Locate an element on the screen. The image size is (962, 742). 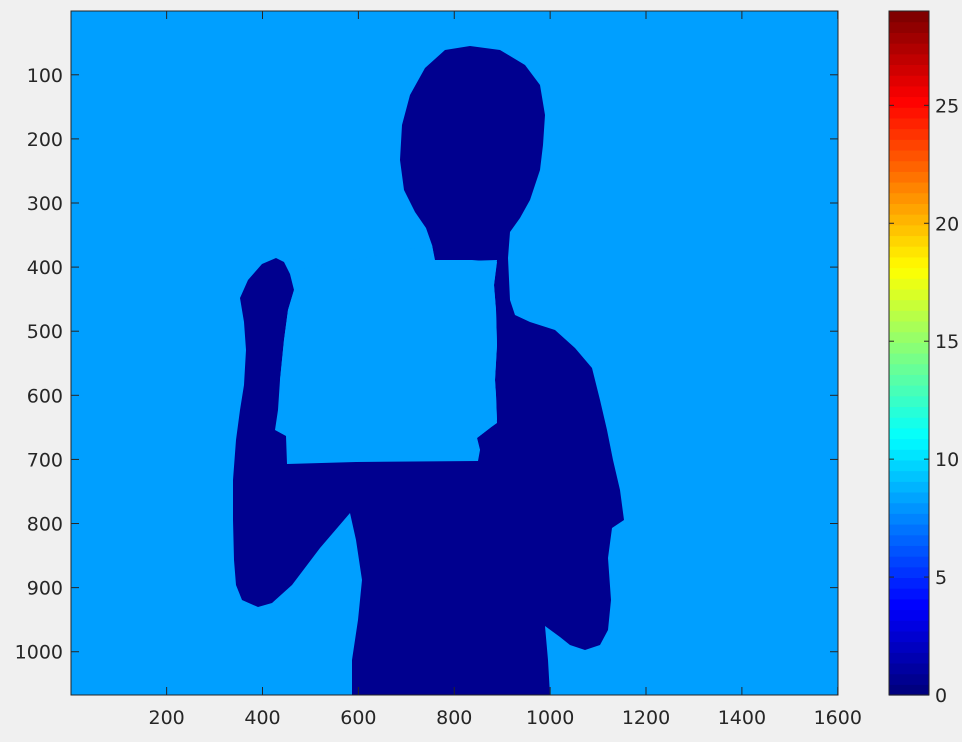
colorbar-frame is located at coordinates (909, 353).